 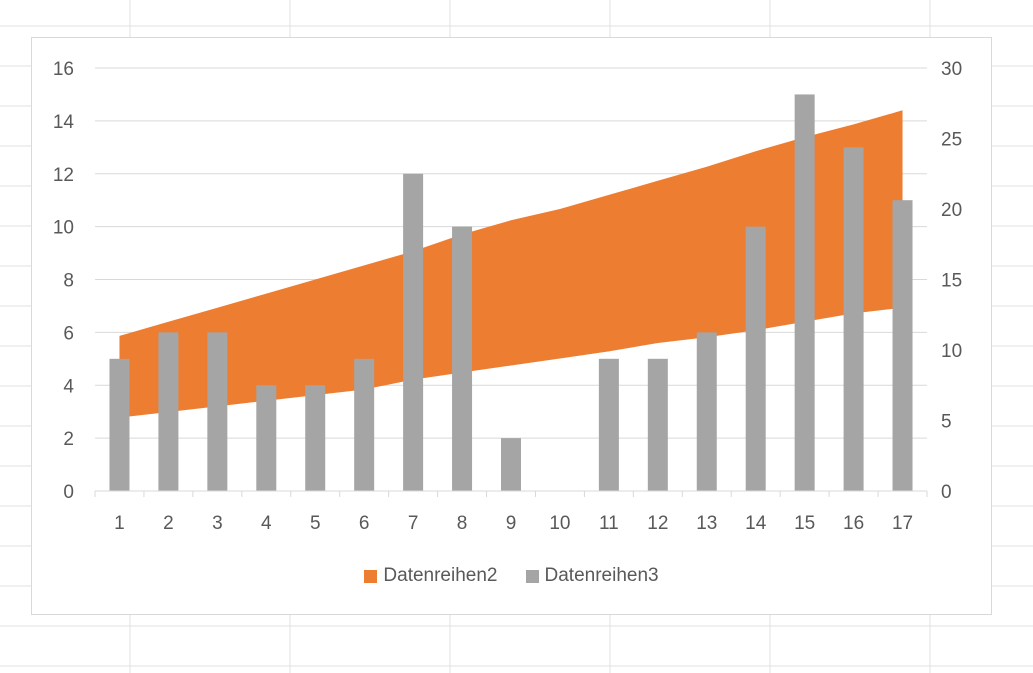 What do you see at coordinates (706, 523) in the screenshot?
I see `x-tick-label: 13` at bounding box center [706, 523].